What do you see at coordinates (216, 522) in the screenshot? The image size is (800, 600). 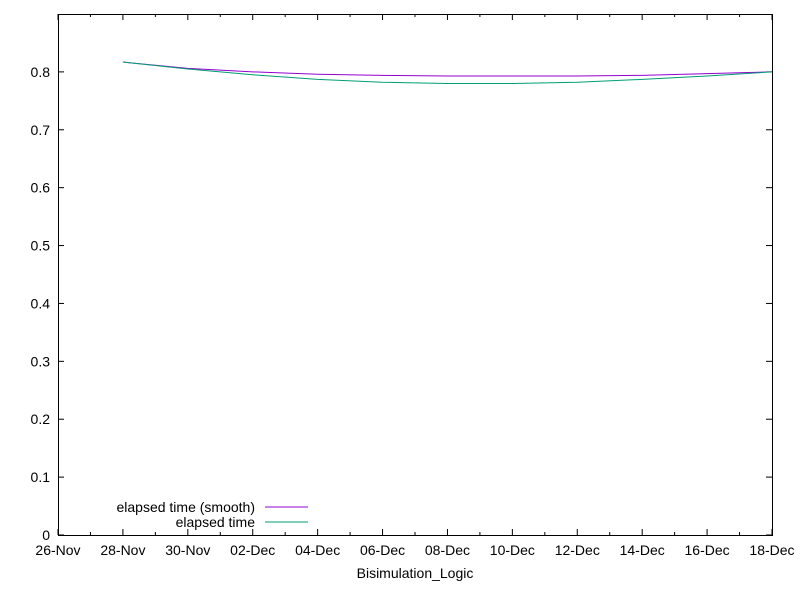 I see `legend-label: elapsed time` at bounding box center [216, 522].